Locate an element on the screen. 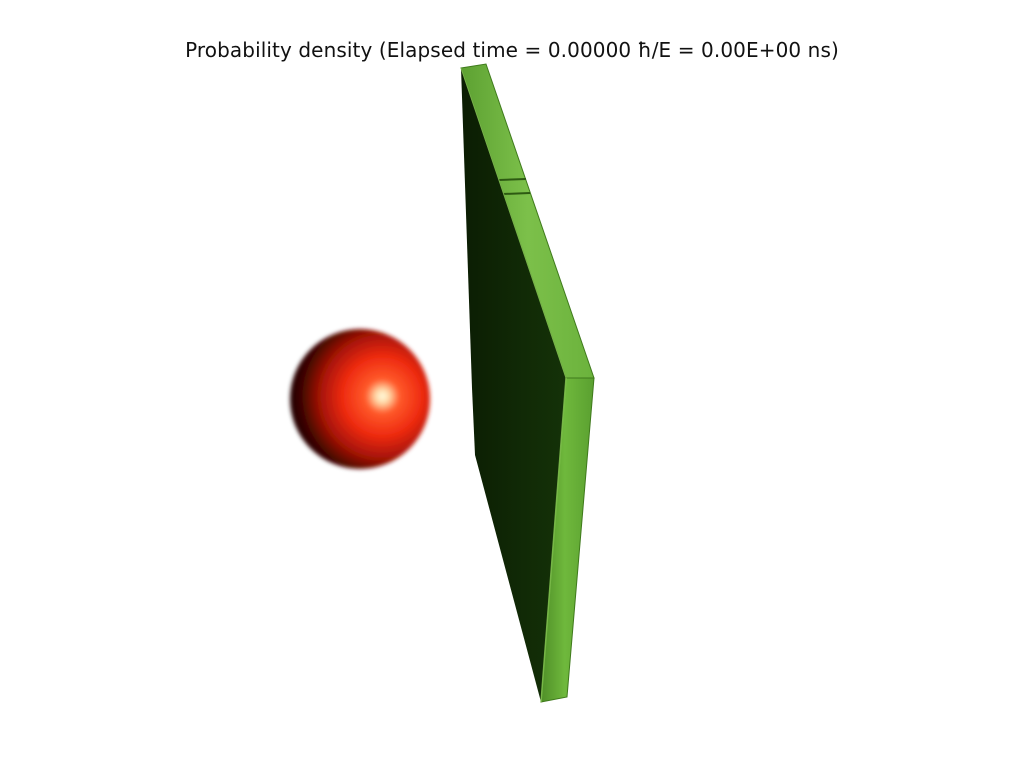 This screenshot has width=1024, height=768. potential-barrier is located at coordinates (527, 383).